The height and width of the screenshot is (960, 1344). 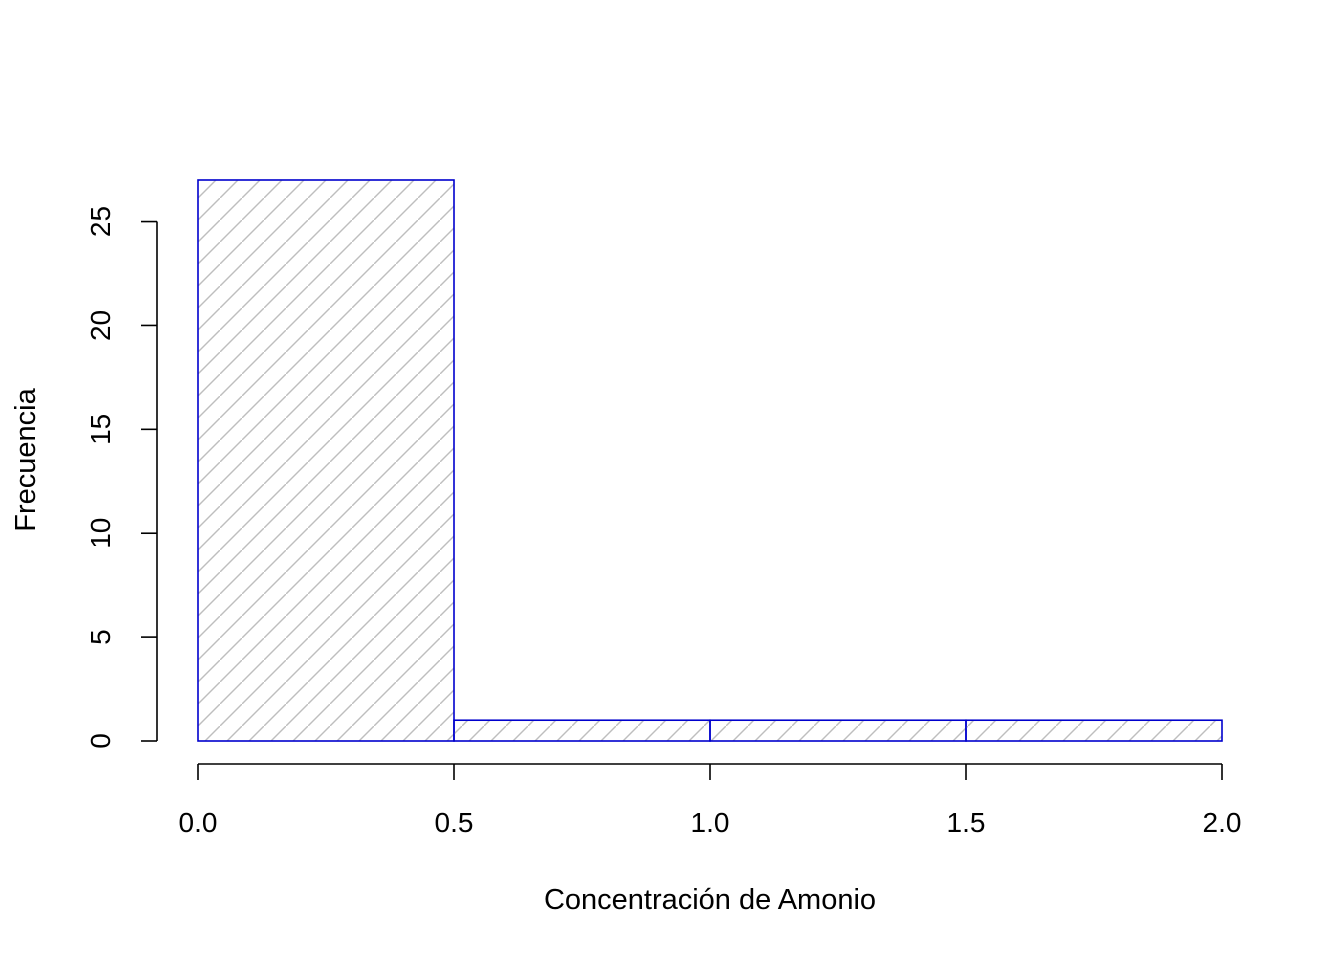 I want to click on x-tick-label: 2.0, so click(x=1222, y=822).